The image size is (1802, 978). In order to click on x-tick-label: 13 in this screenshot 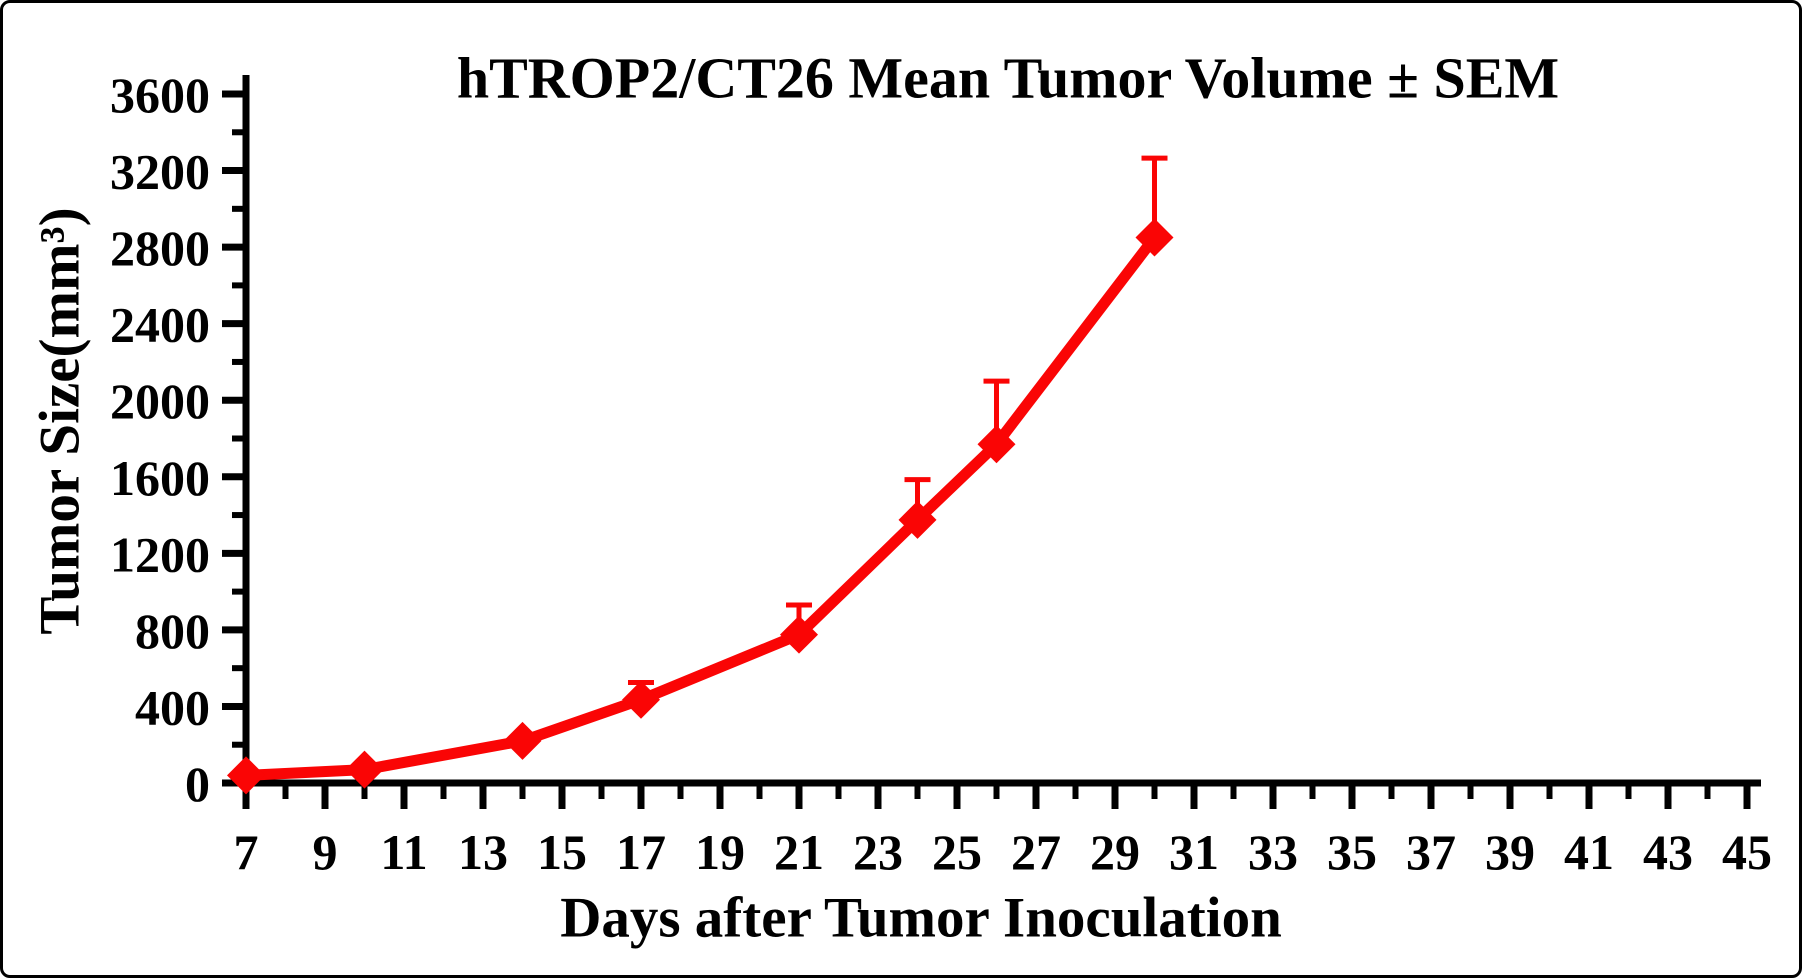, I will do `click(483, 852)`.